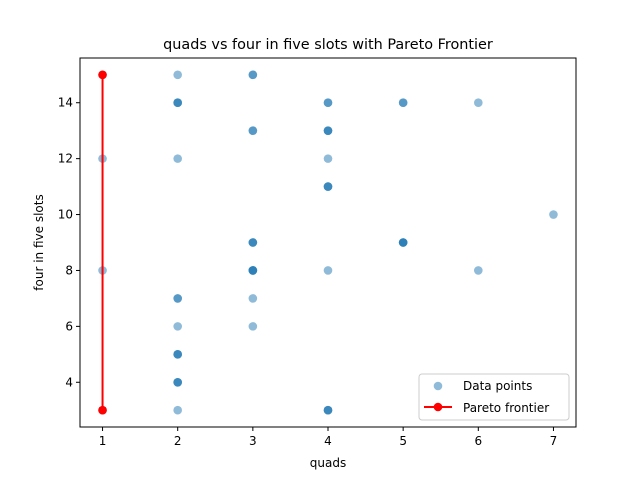  Describe the element at coordinates (178, 441) in the screenshot. I see `x-tick-label: 2` at that location.